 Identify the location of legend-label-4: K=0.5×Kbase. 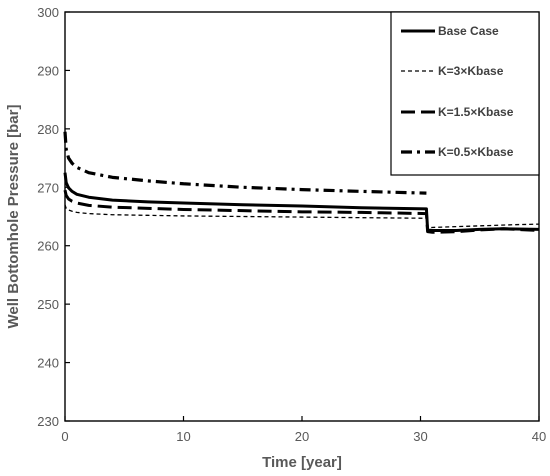
(476, 152).